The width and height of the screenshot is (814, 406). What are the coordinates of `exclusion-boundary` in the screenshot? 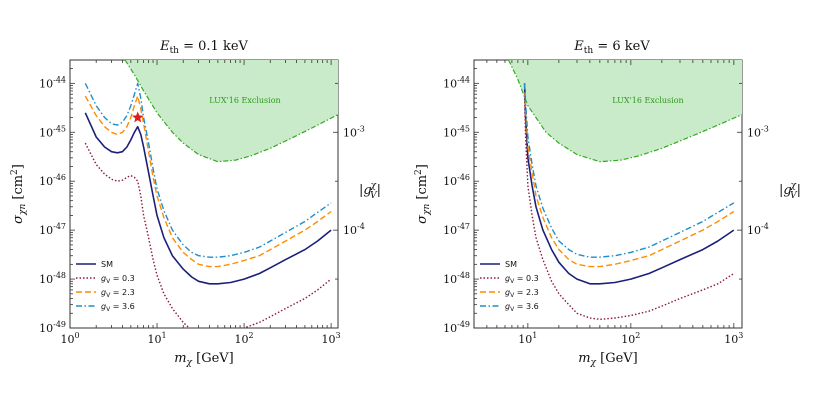 It's located at (625, 111).